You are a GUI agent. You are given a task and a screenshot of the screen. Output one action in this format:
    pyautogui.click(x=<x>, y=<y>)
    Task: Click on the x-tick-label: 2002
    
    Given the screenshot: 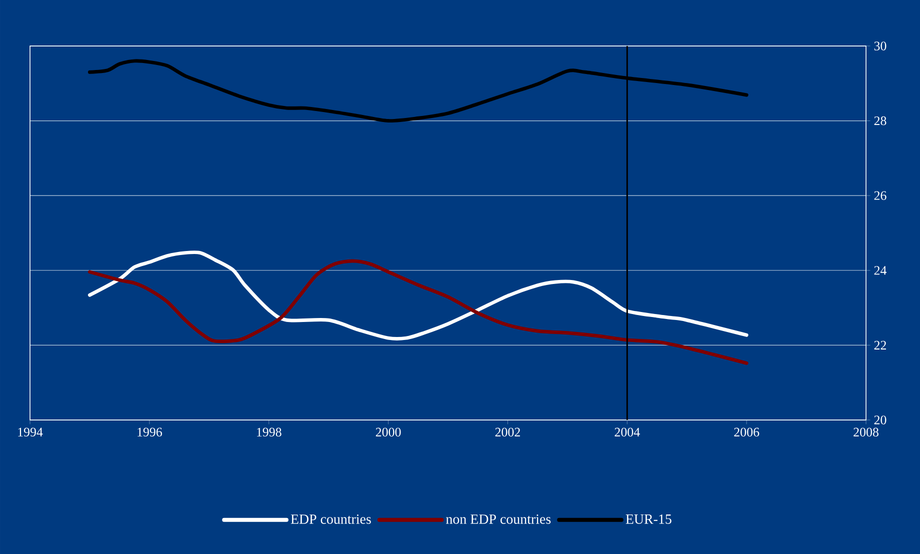 What is the action you would take?
    pyautogui.click(x=507, y=432)
    